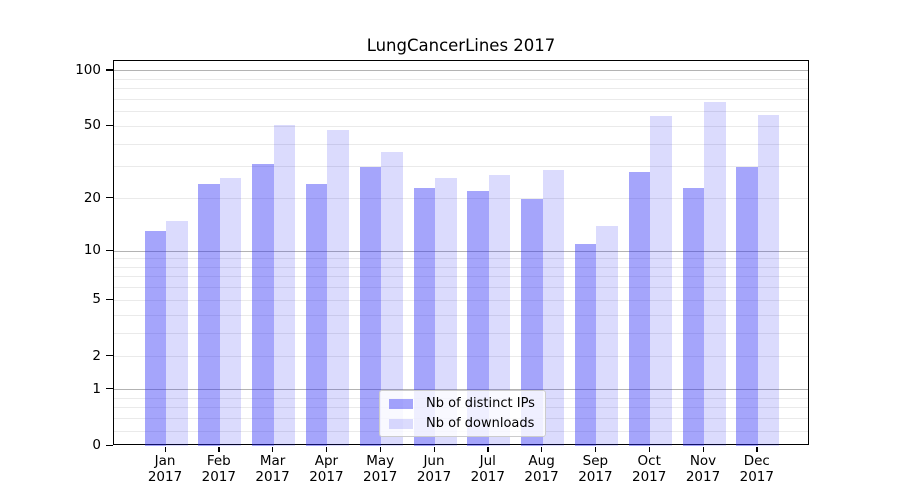 The width and height of the screenshot is (900, 500). I want to click on bar-mar-downloads, so click(284, 285).